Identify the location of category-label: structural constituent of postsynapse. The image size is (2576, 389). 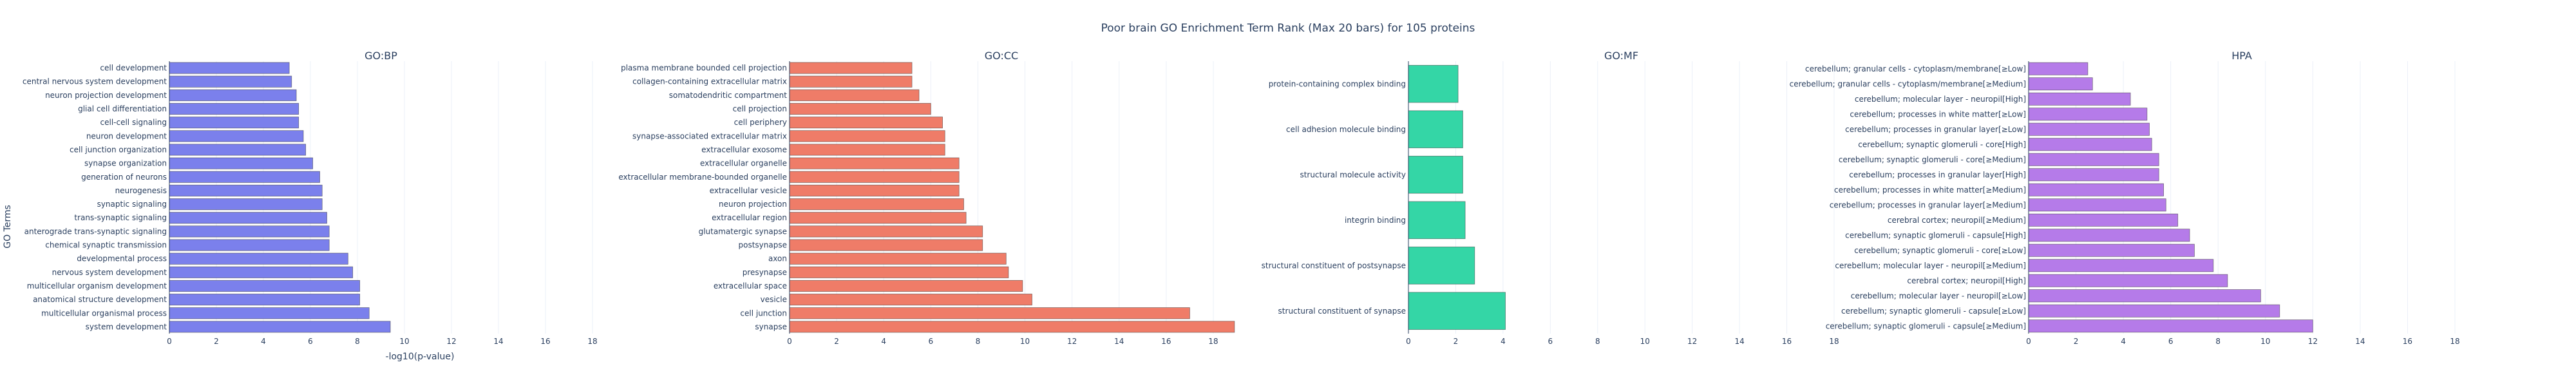
(1334, 265).